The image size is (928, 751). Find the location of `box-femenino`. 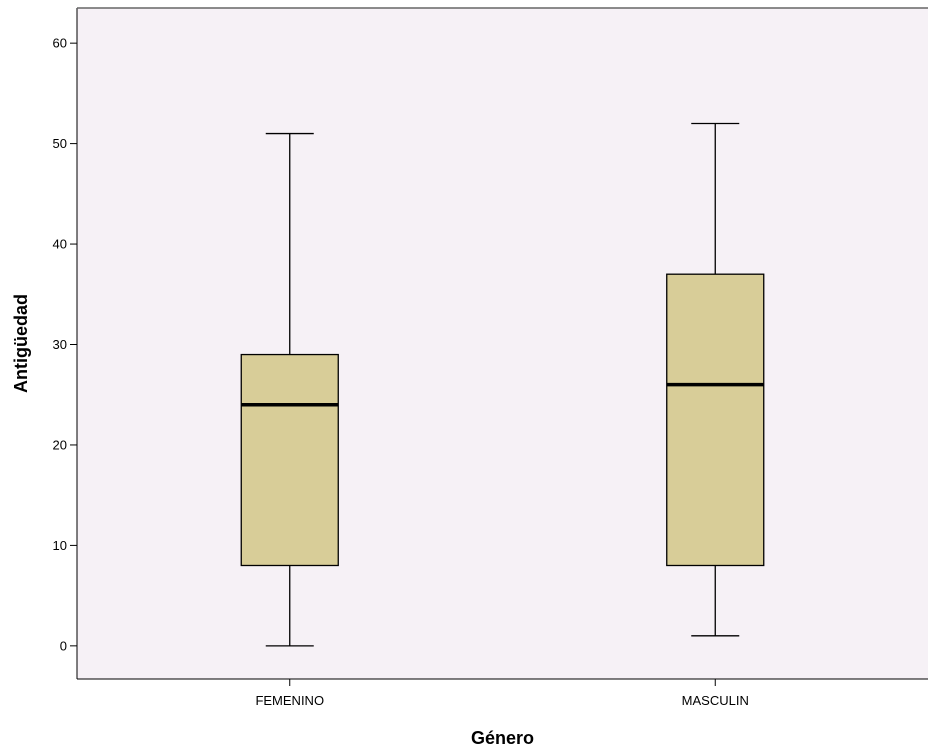

box-femenino is located at coordinates (289, 389).